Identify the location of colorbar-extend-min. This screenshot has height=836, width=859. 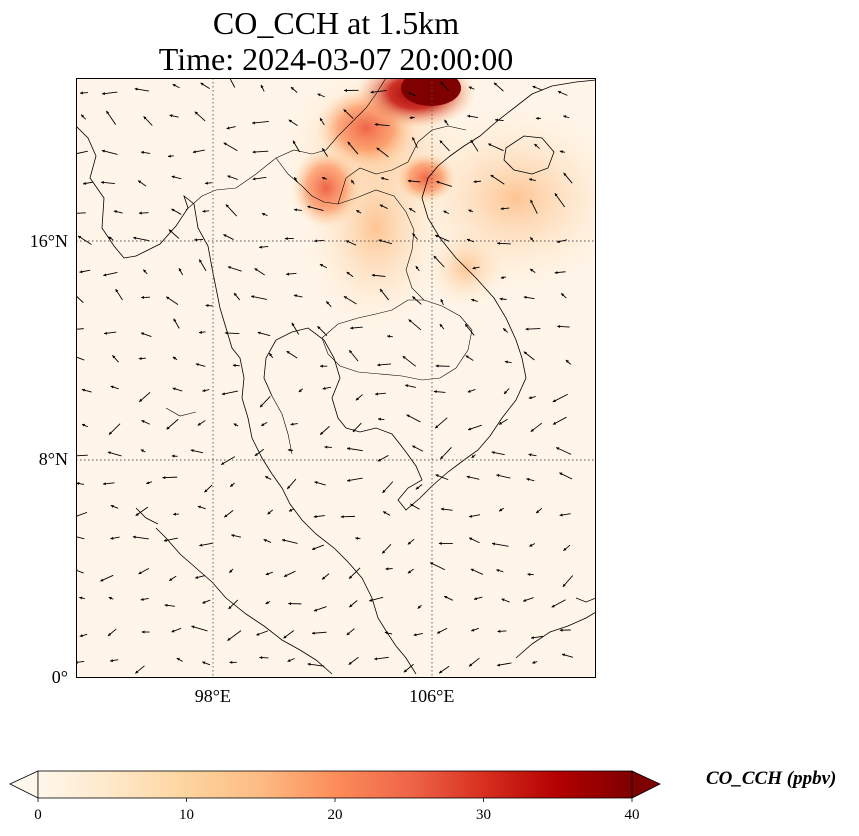
(24, 784).